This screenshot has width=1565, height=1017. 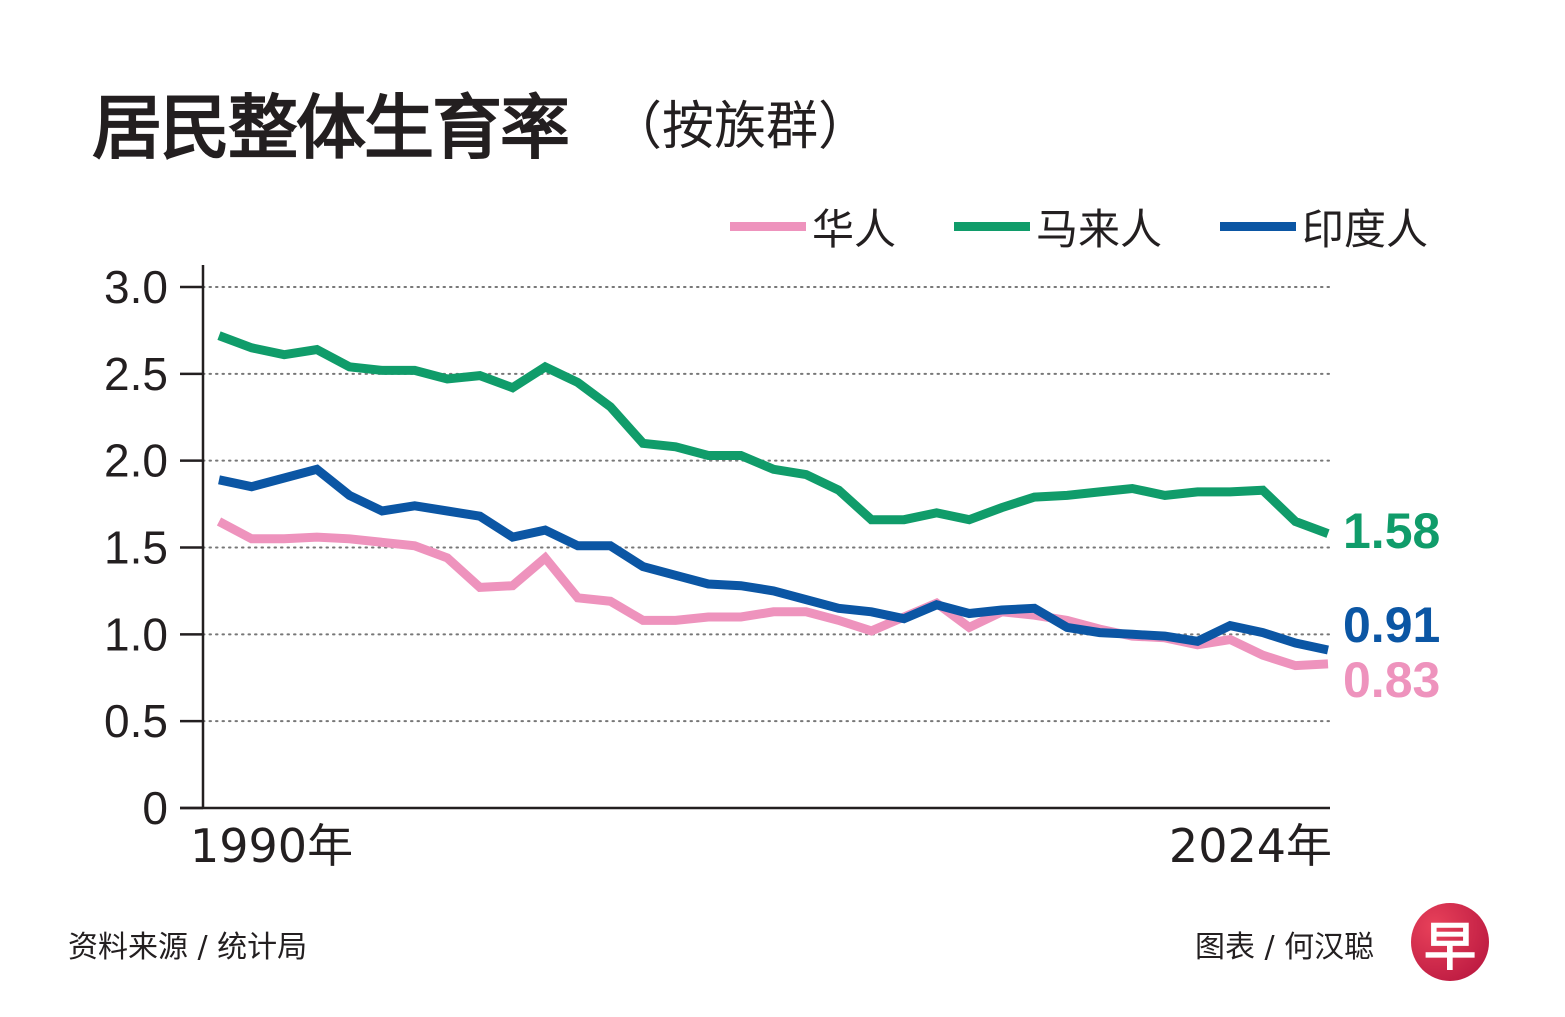 I want to click on end-label-chinese: 0.83, so click(x=1391, y=680).